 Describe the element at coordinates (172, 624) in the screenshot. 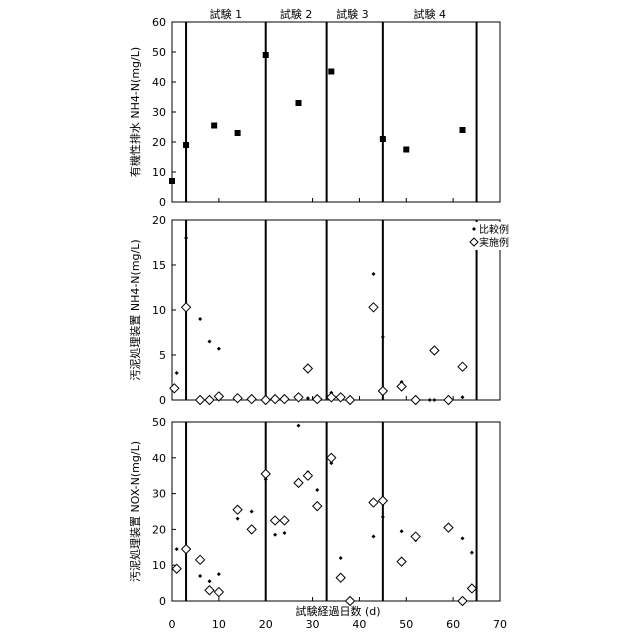

I see `x-tick-label: 0` at that location.